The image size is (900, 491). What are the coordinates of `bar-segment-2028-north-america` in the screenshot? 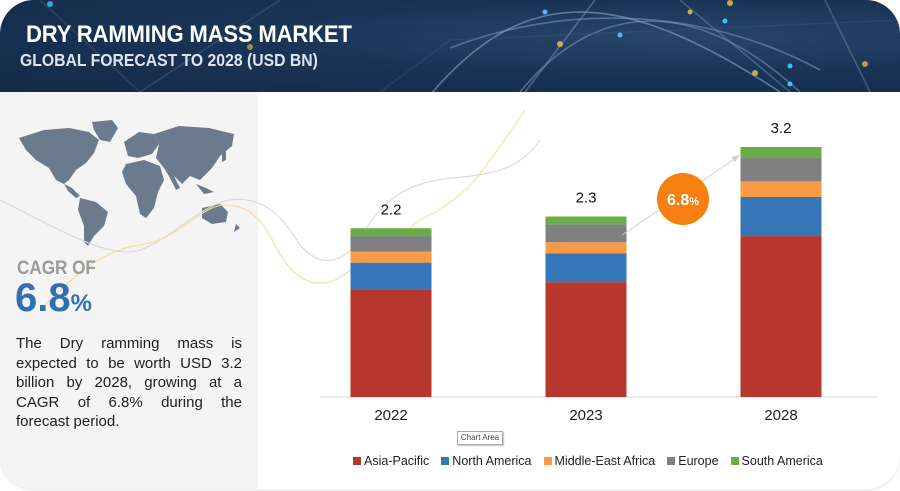 It's located at (781, 217).